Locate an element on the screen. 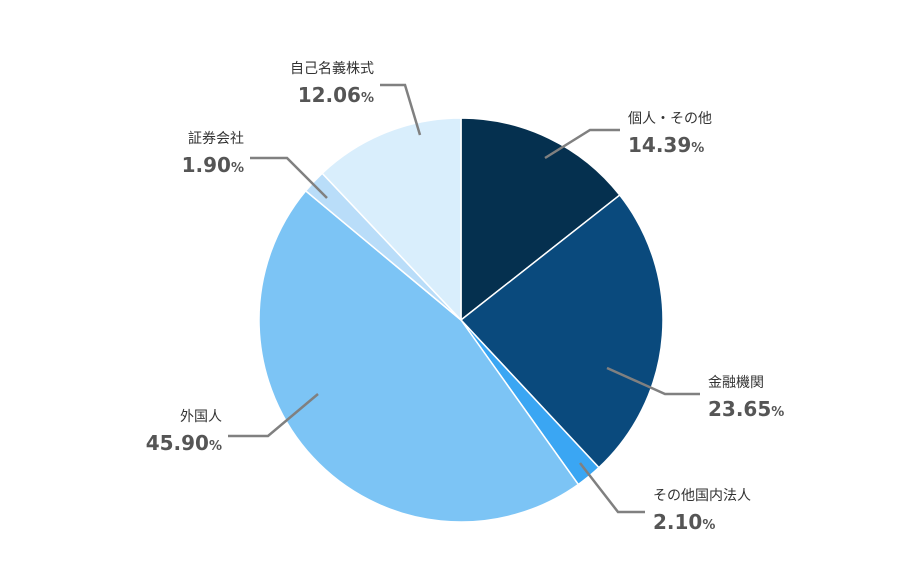 The height and width of the screenshot is (580, 920). slice-label-2: 金融機関 is located at coordinates (736, 383).